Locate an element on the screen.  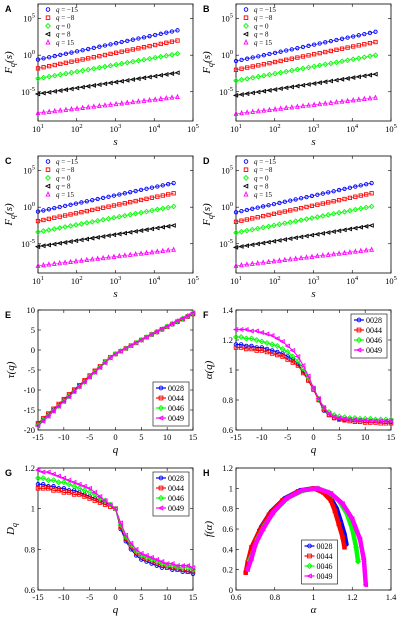
x-tick-label: 0 is located at coordinates (313, 437).